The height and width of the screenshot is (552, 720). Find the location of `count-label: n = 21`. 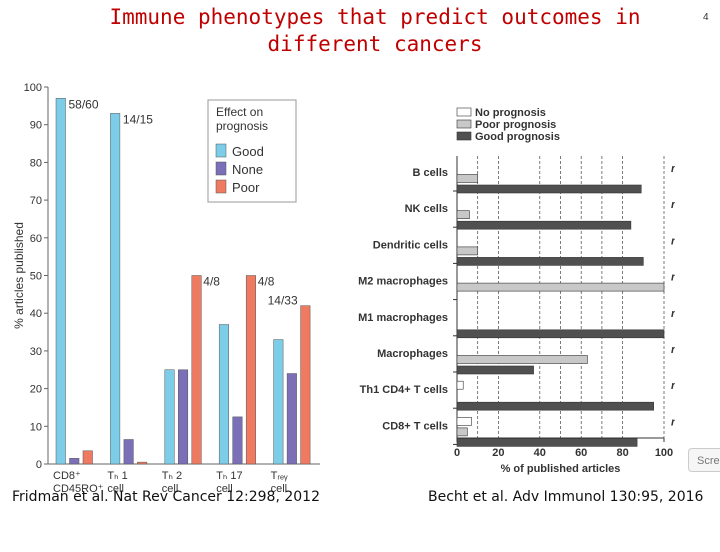

count-label: n = 21 is located at coordinates (673, 386).